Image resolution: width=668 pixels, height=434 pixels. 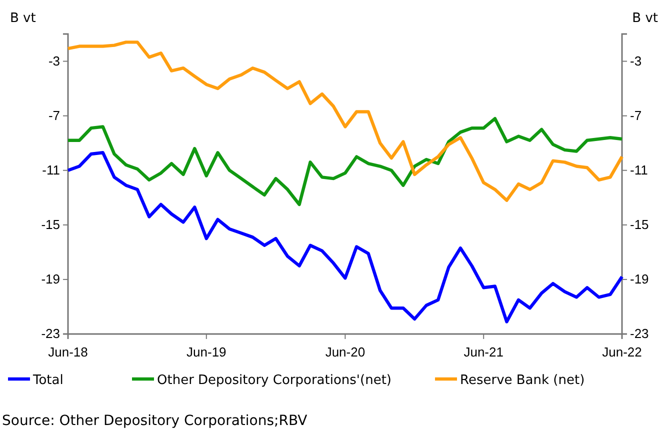 I want to click on x-tick-label: Jun-21, so click(x=484, y=352).